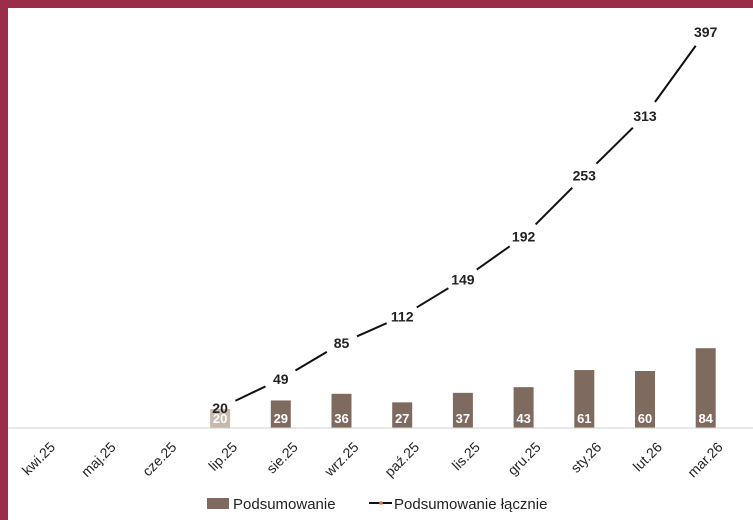 This screenshot has width=753, height=520. Describe the element at coordinates (222, 456) in the screenshot. I see `x-tick-lip.25: lip.25` at that location.